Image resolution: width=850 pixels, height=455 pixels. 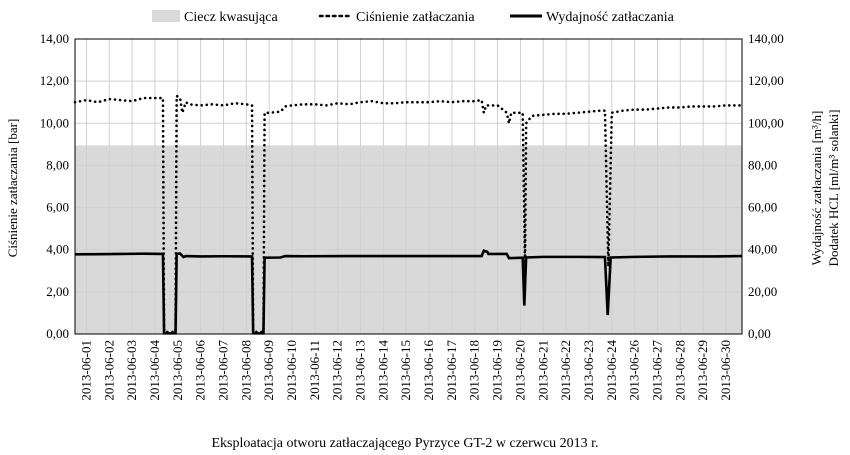 I want to click on x-tick-label: 2013-06-15, so click(x=405, y=370).